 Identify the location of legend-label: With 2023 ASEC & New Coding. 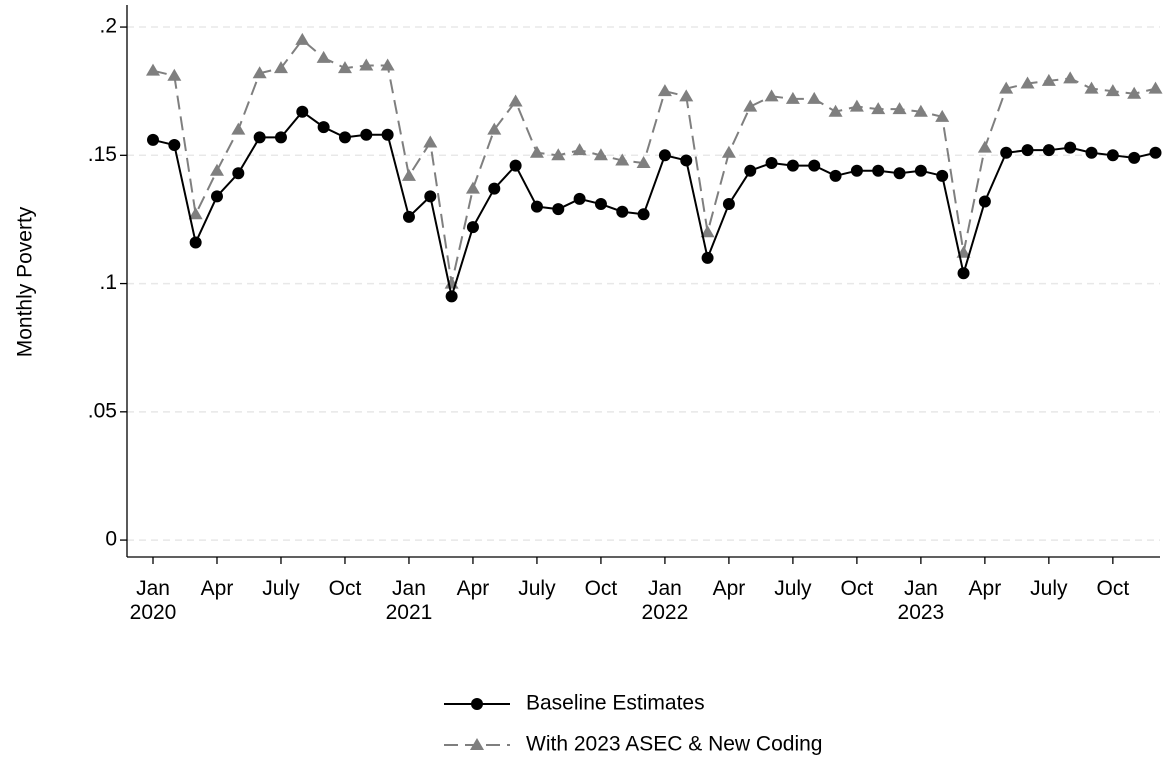
(674, 744).